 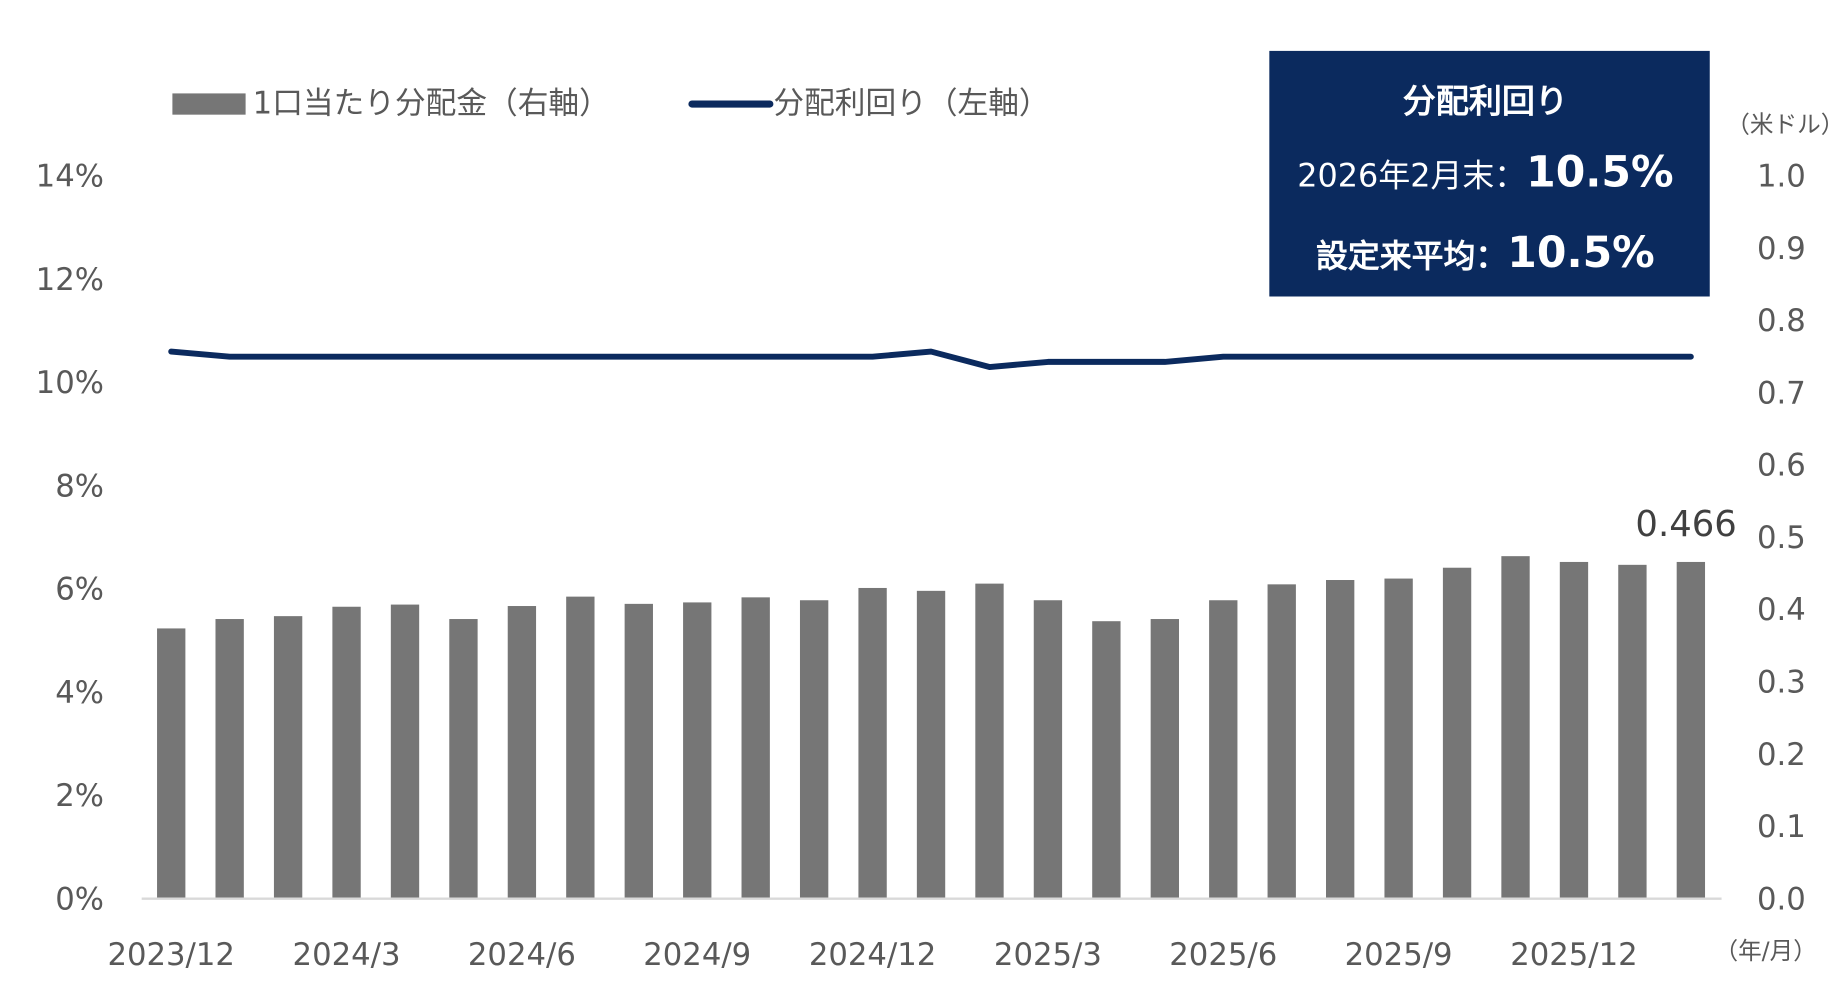 I want to click on line-series, so click(x=931, y=359).